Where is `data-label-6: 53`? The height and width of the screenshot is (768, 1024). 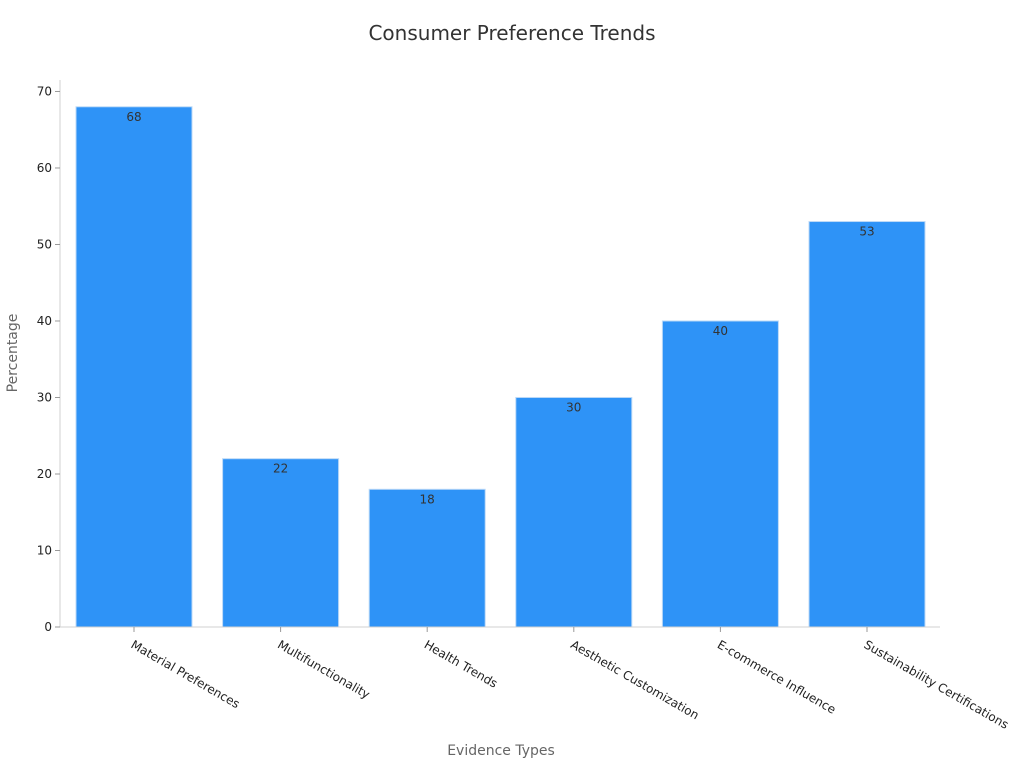
data-label-6: 53 is located at coordinates (866, 232).